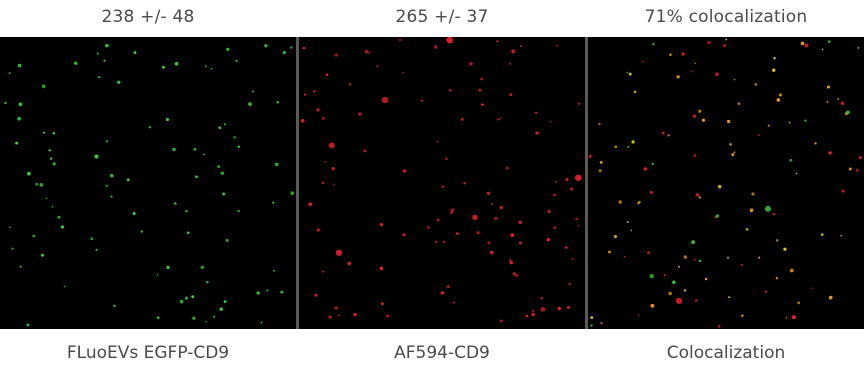 Image resolution: width=864 pixels, height=366 pixels. I want to click on merge-count-label: 71% colocalization, so click(726, 17).